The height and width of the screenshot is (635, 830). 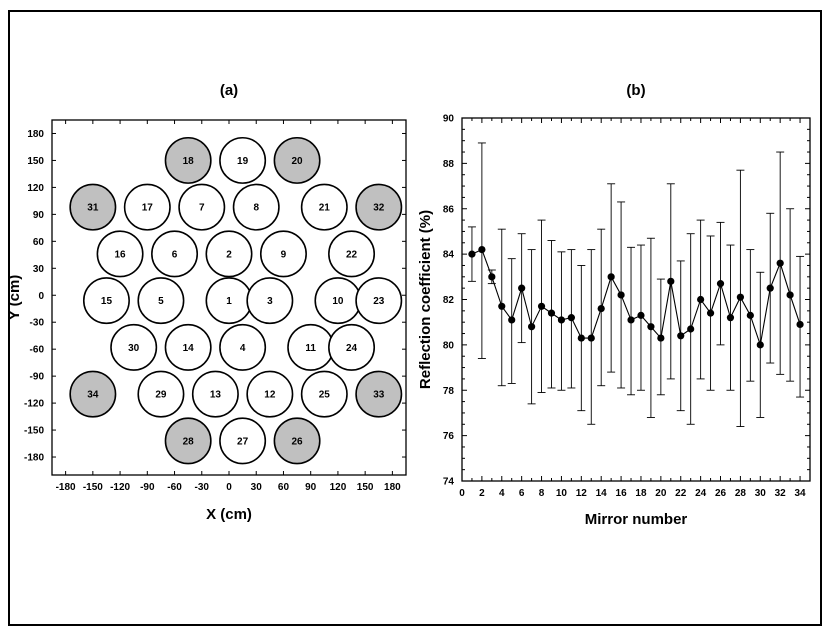 What do you see at coordinates (449, 119) in the screenshot?
I see `panel-b-y-tick-label: 90` at bounding box center [449, 119].